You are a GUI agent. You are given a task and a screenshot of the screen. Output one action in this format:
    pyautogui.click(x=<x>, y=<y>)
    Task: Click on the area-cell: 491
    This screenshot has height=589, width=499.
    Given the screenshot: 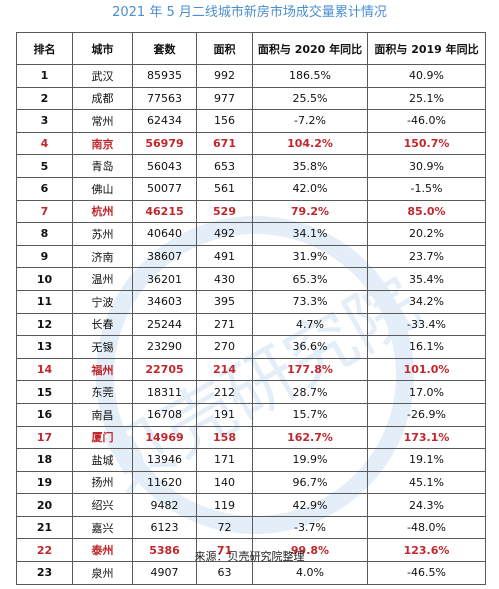 What is the action you would take?
    pyautogui.click(x=224, y=256)
    